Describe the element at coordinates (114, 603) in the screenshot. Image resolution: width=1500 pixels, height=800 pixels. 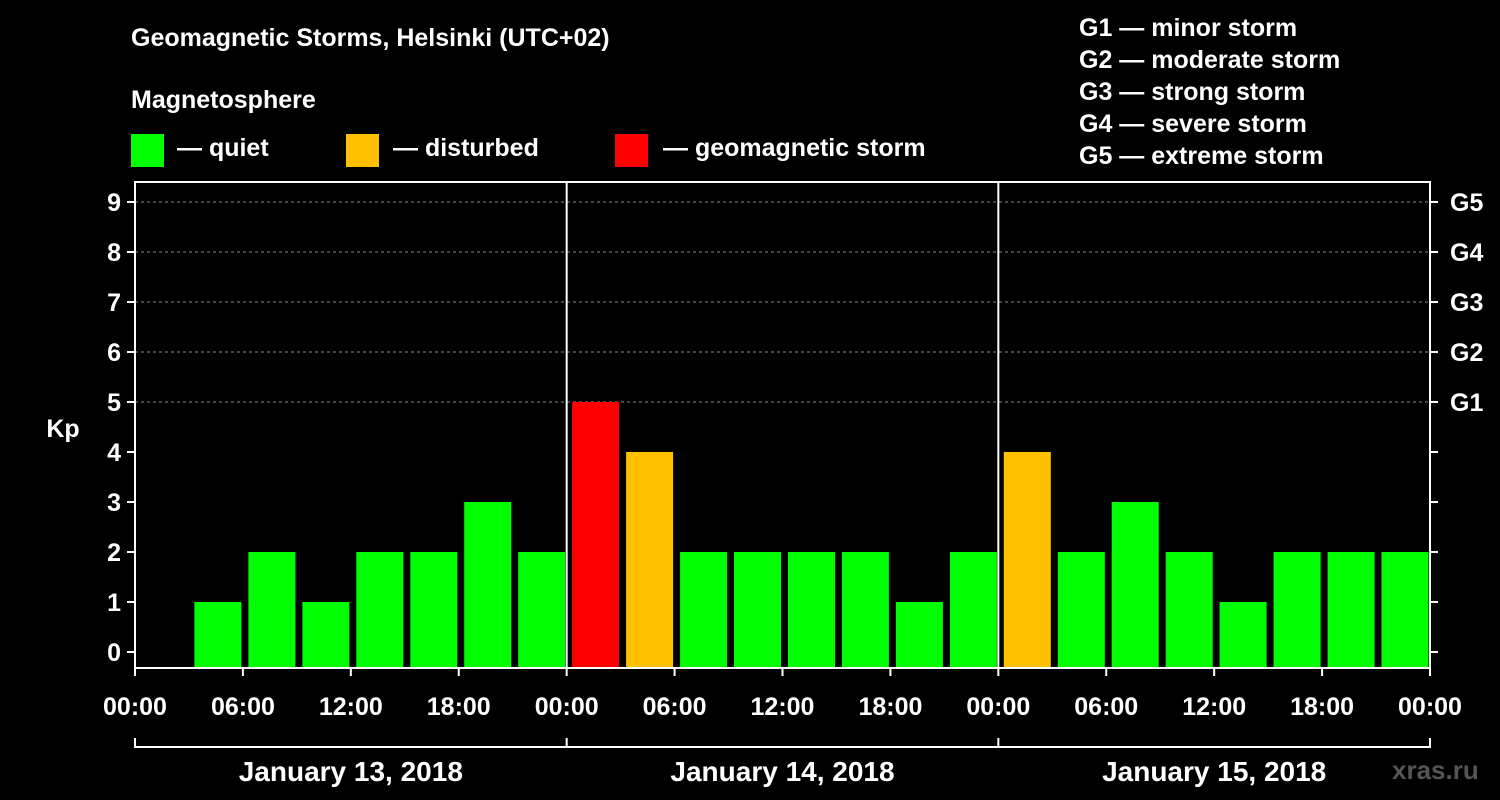
I see `y-tick-label-1: 1` at that location.